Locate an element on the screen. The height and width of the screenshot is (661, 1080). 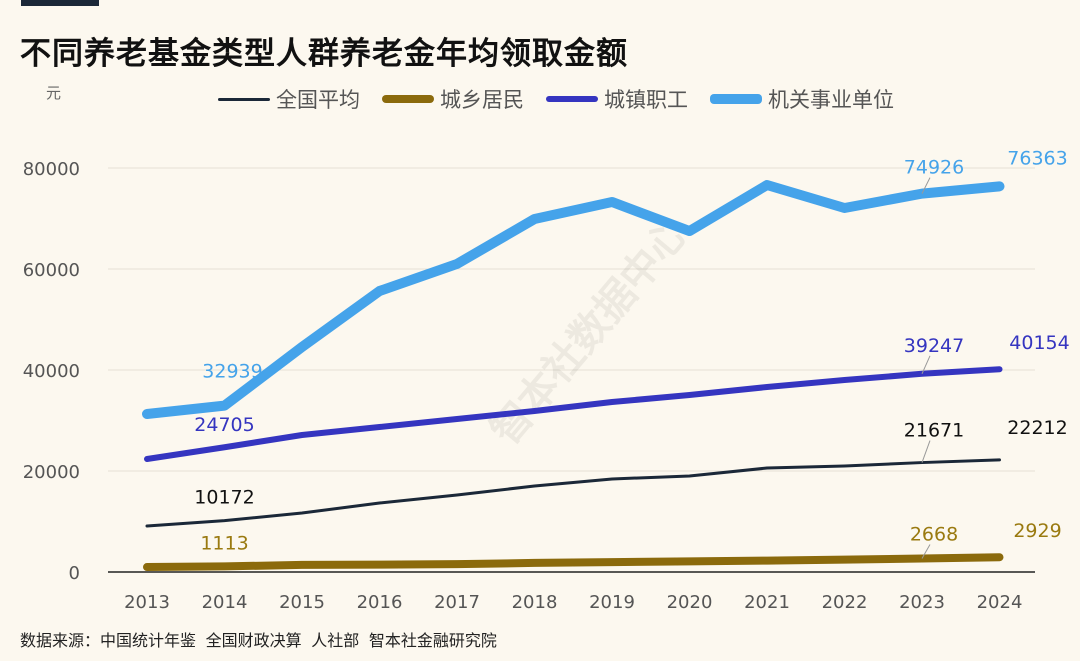
x-tick-label: 2023 is located at coordinates (922, 602).